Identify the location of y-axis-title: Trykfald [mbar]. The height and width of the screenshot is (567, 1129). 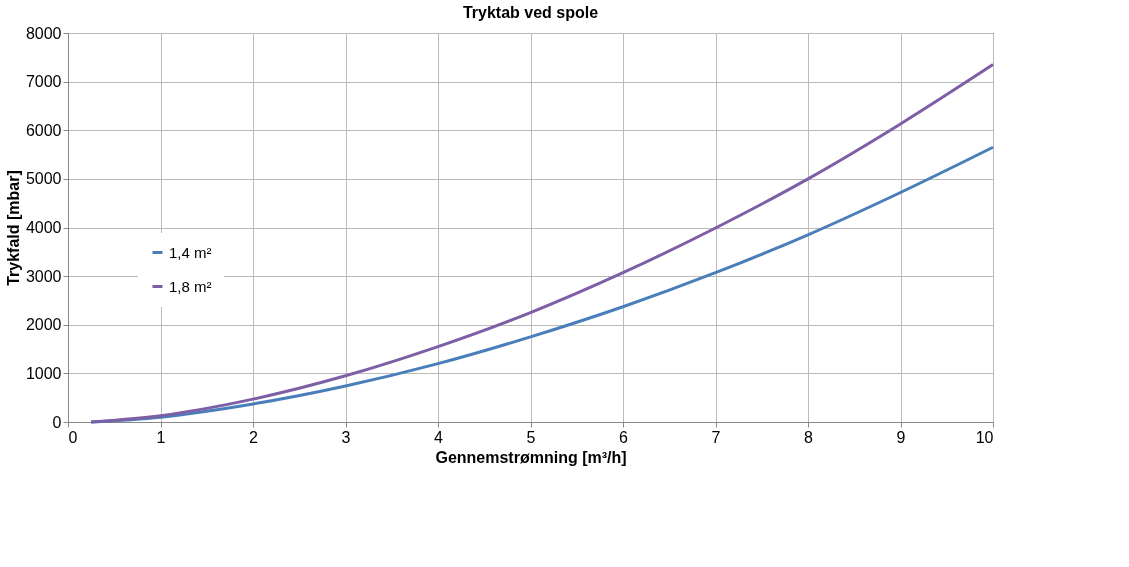
(13, 228).